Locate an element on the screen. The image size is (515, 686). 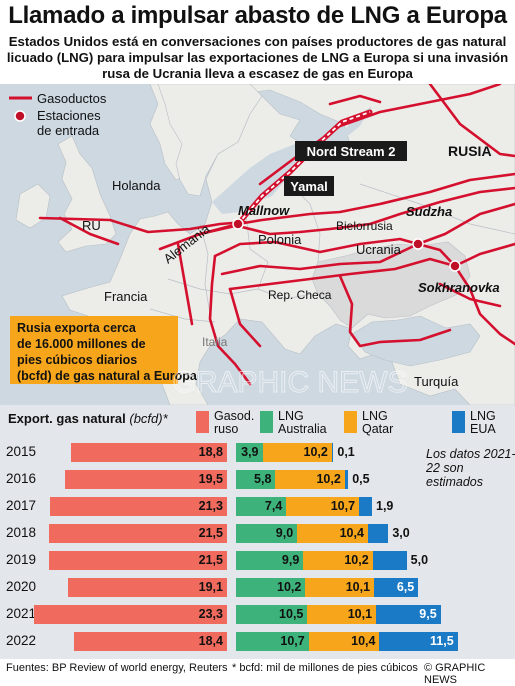
value-label-lng-qa: 10,7 is located at coordinates (343, 506).